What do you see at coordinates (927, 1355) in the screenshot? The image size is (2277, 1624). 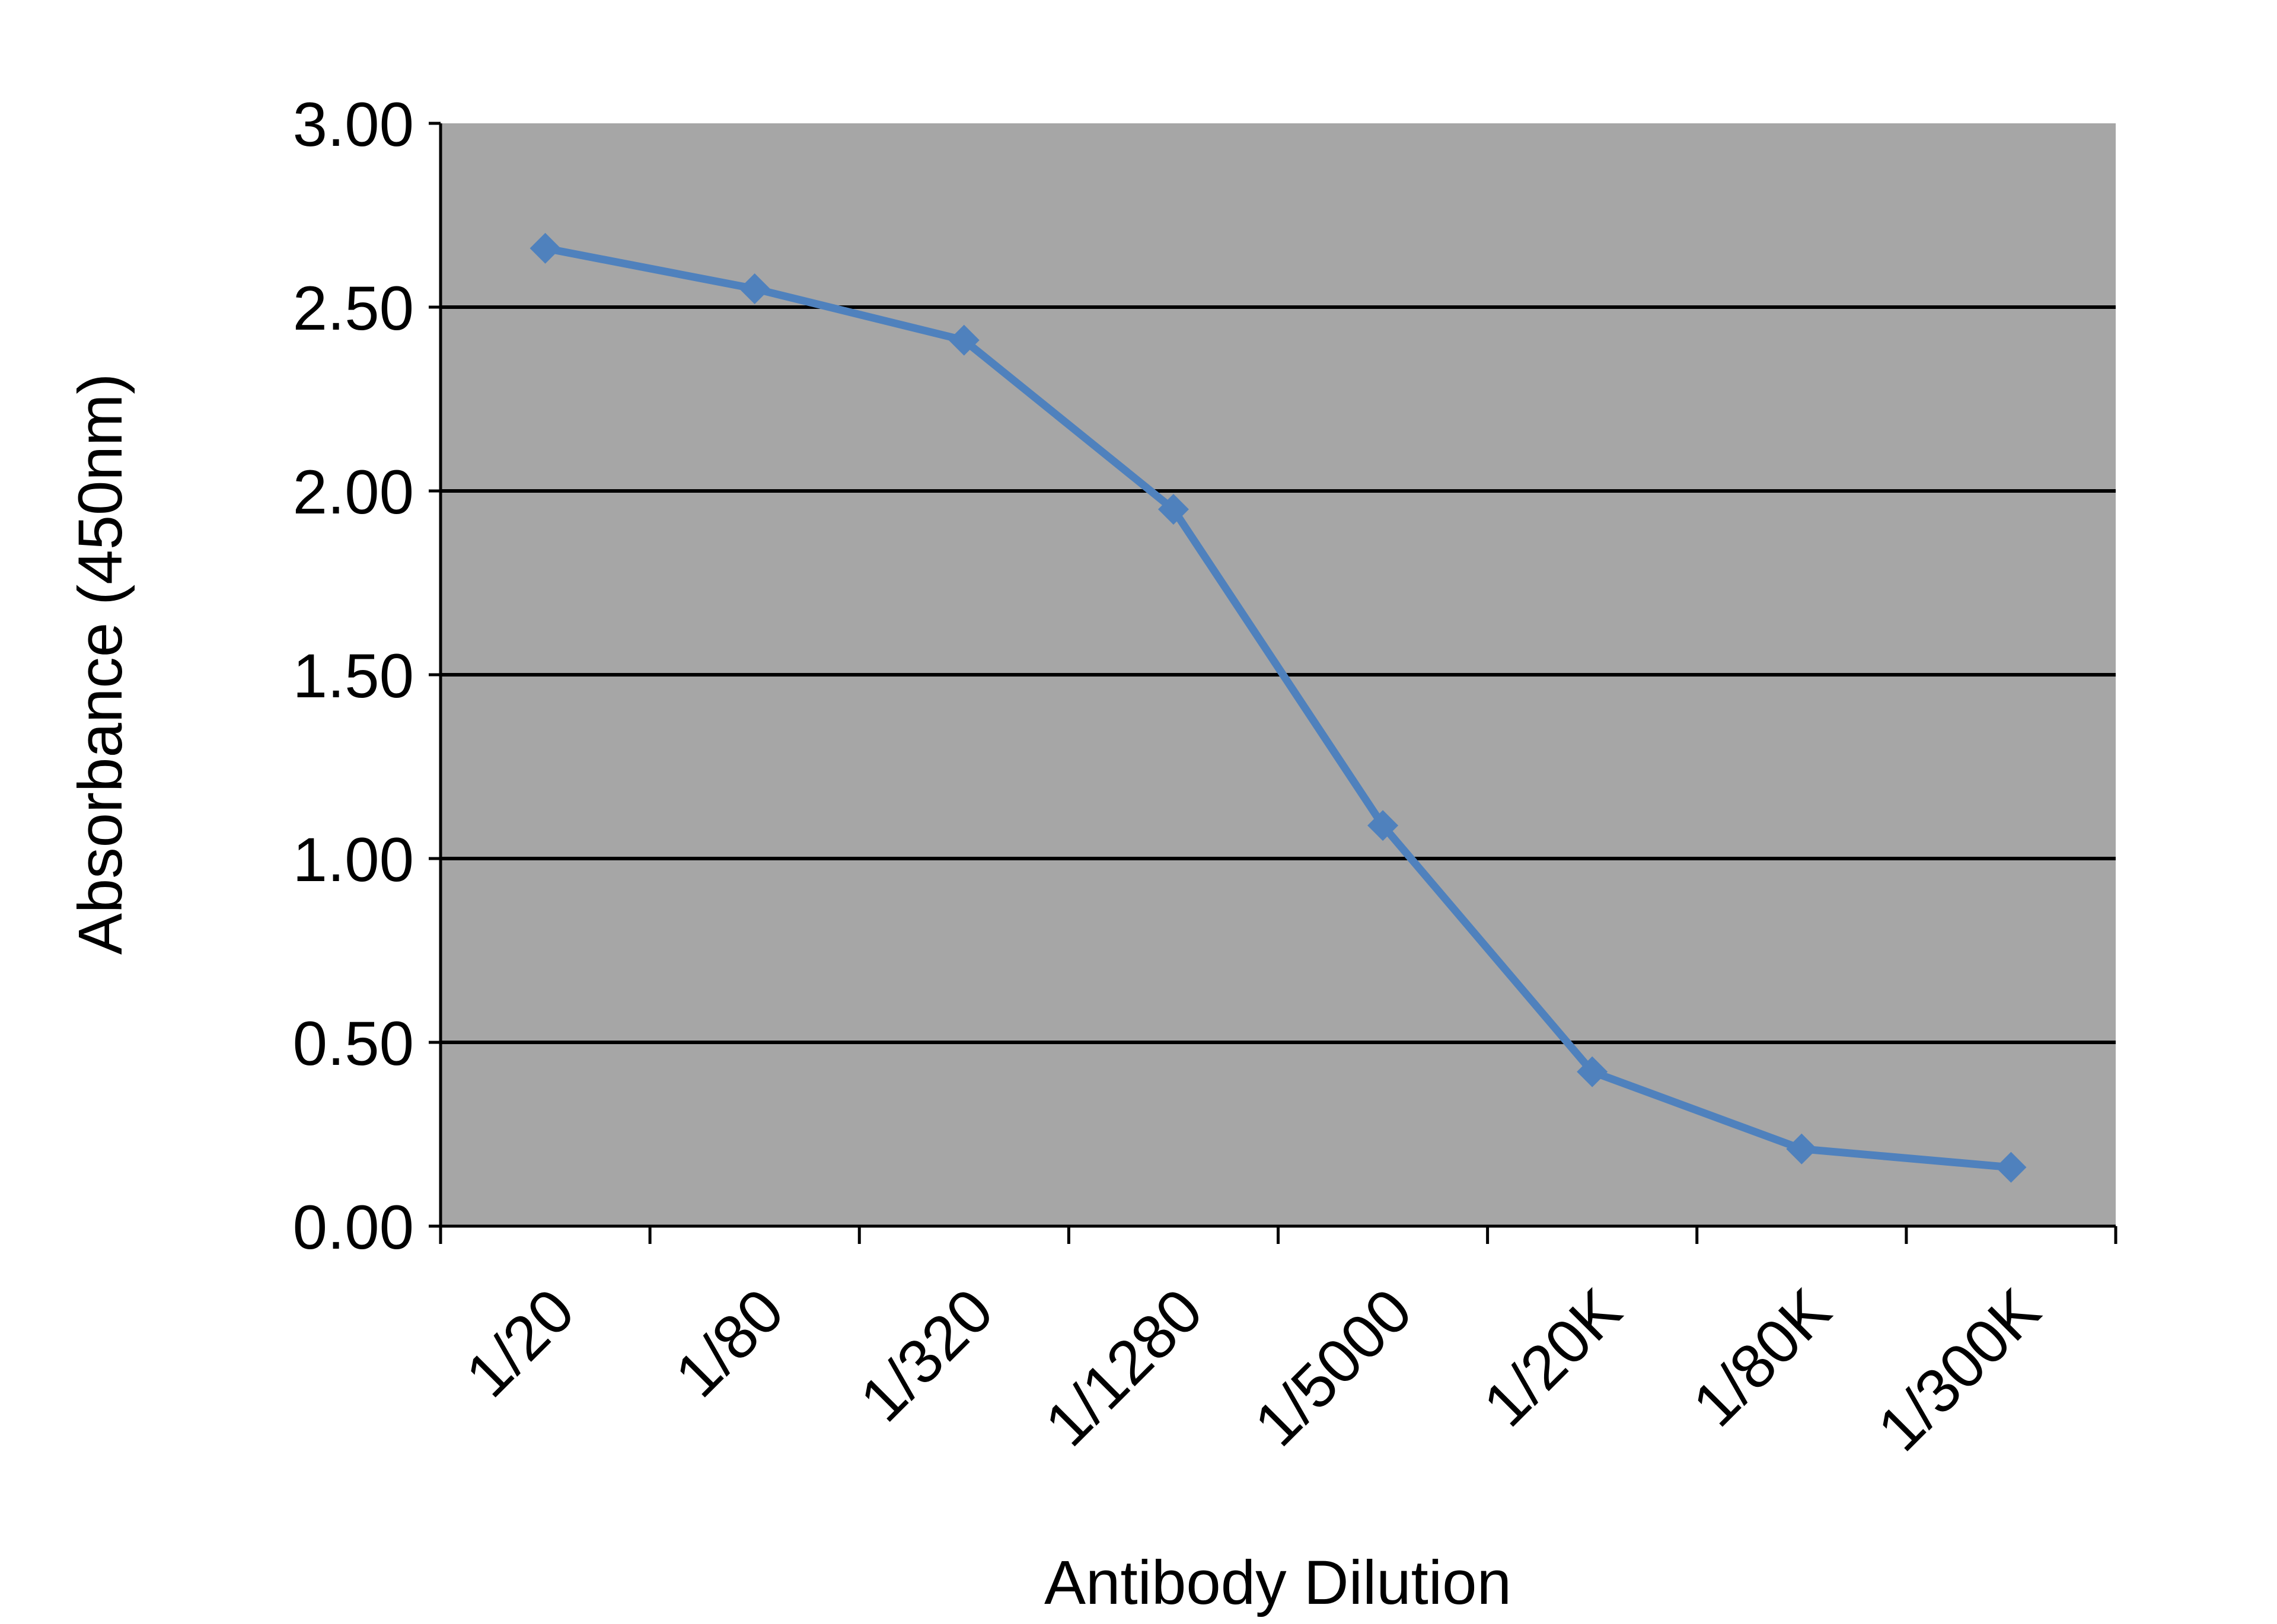 I see `x-tick-label: 1/320` at bounding box center [927, 1355].